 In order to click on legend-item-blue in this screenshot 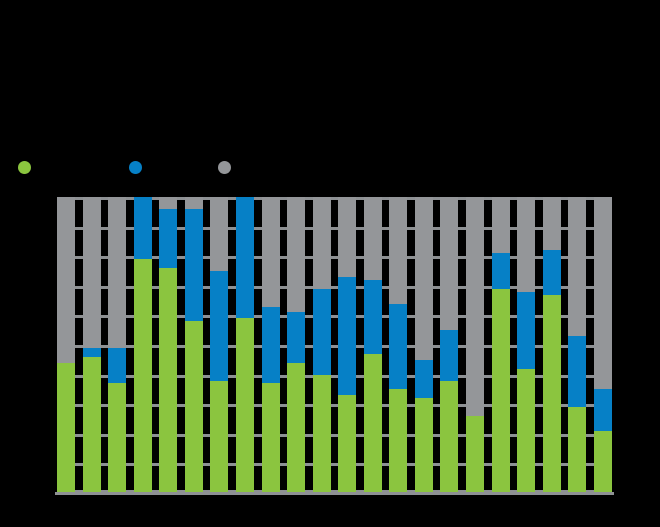, I will do `click(173, 167)`.